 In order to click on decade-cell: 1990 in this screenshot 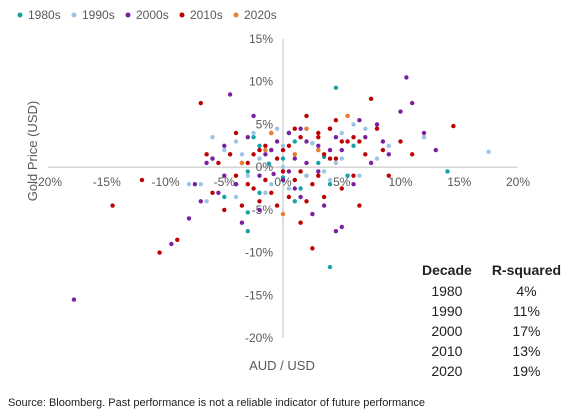, I will do `click(447, 311)`.